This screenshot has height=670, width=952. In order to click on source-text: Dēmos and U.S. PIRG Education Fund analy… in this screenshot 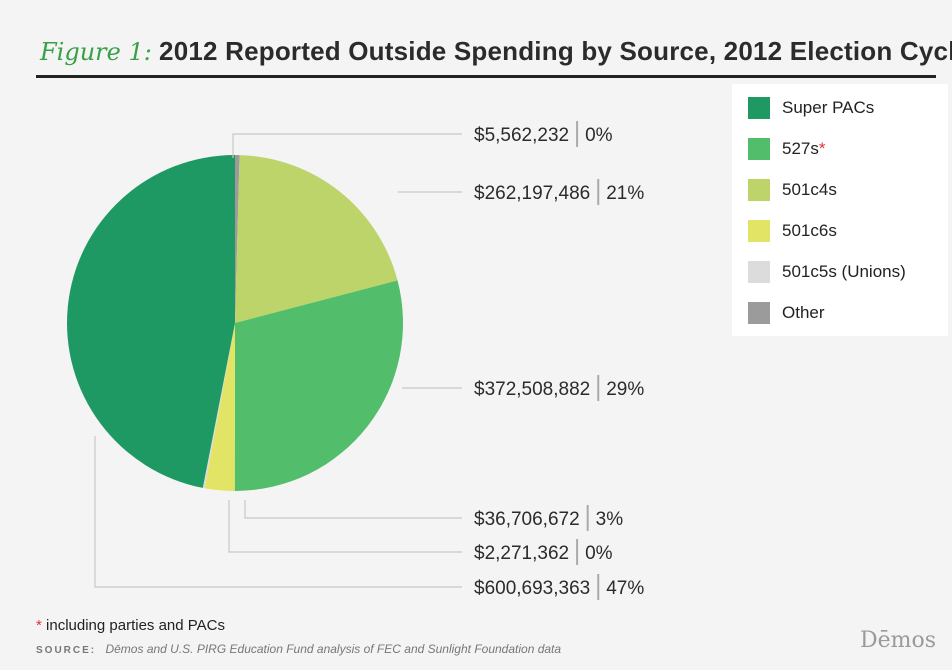, I will do `click(333, 649)`.